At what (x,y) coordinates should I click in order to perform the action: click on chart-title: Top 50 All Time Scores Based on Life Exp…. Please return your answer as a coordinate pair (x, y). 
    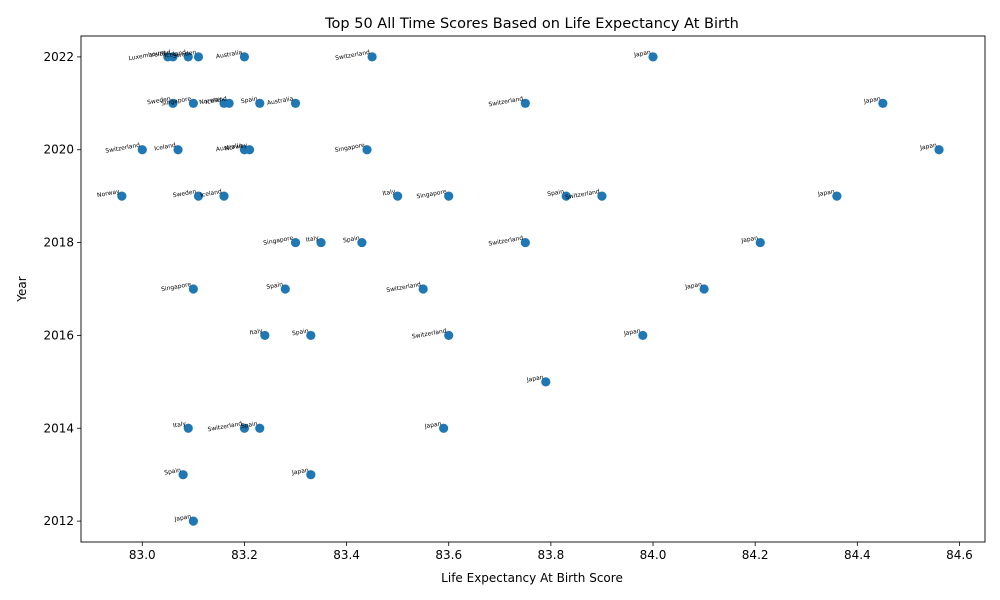
    Looking at the image, I should click on (531, 24).